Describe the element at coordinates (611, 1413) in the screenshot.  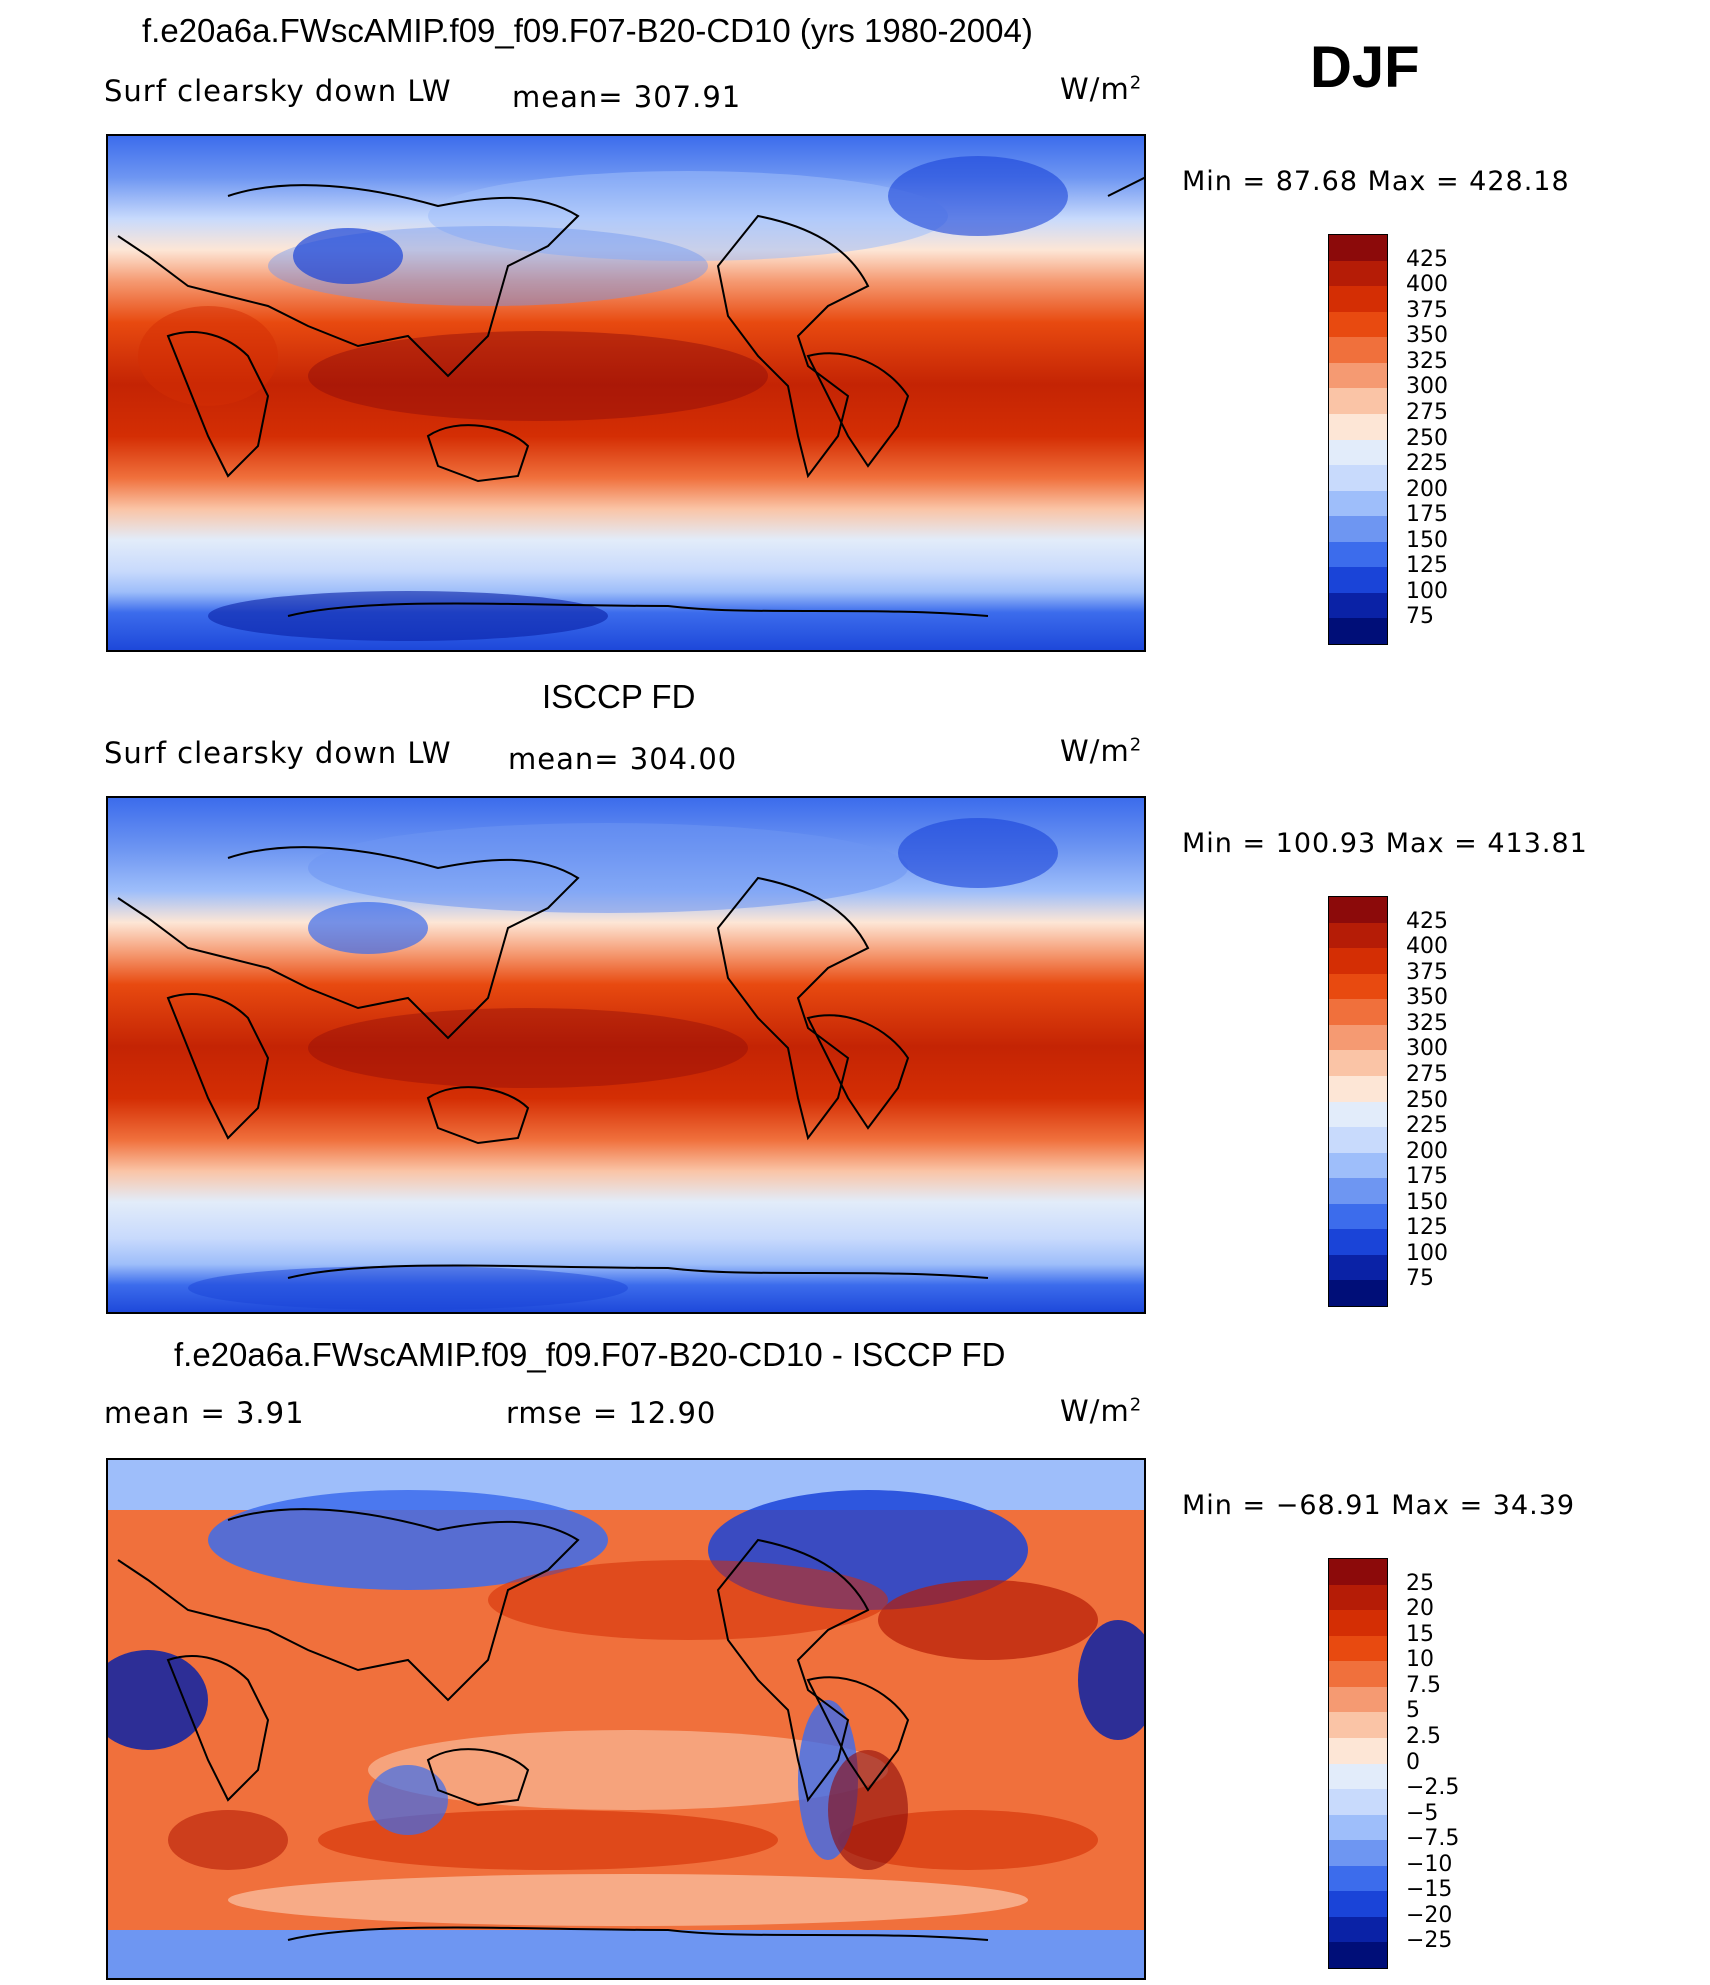
I see `panel3-rmse-label: rmse = 12.90` at that location.